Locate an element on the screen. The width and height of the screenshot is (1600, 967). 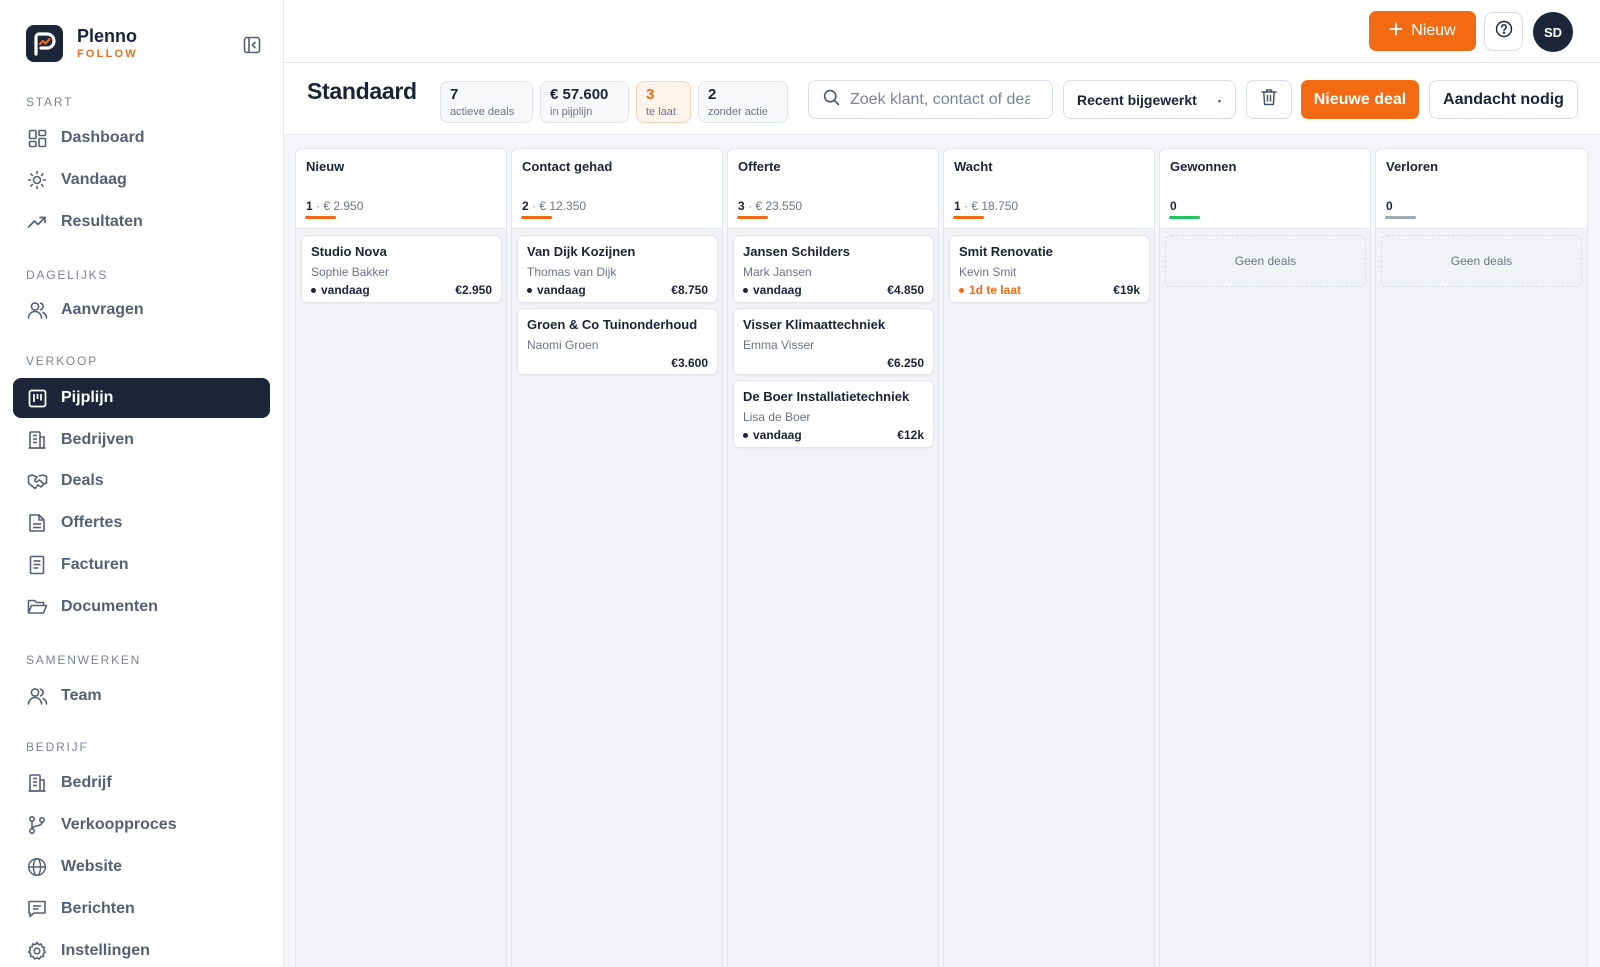
column-total: € 23.550 is located at coordinates (779, 206).